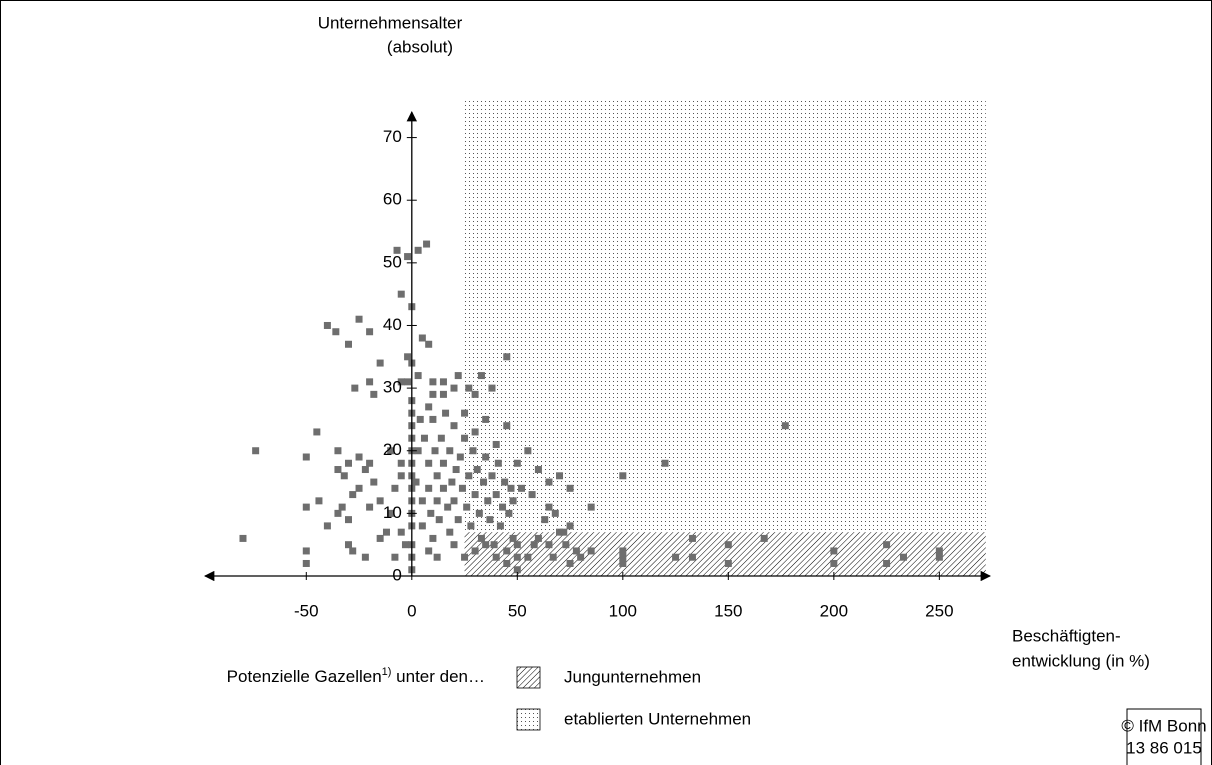 This screenshot has width=1212, height=765. Describe the element at coordinates (392, 136) in the screenshot. I see `y-tick-label: 70` at that location.